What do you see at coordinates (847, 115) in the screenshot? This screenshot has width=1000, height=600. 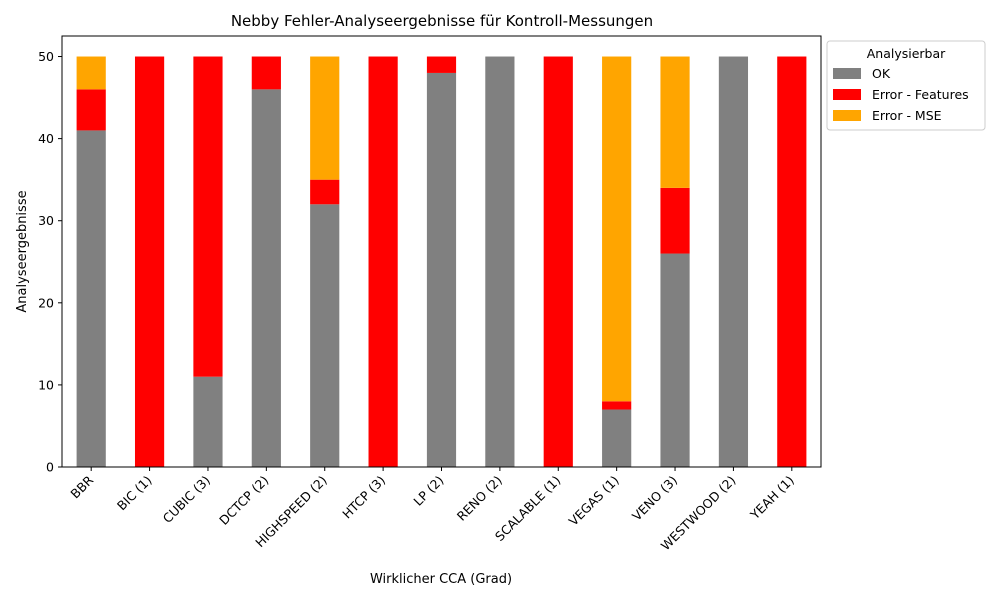 I see `legend-swatch-error-mse` at bounding box center [847, 115].